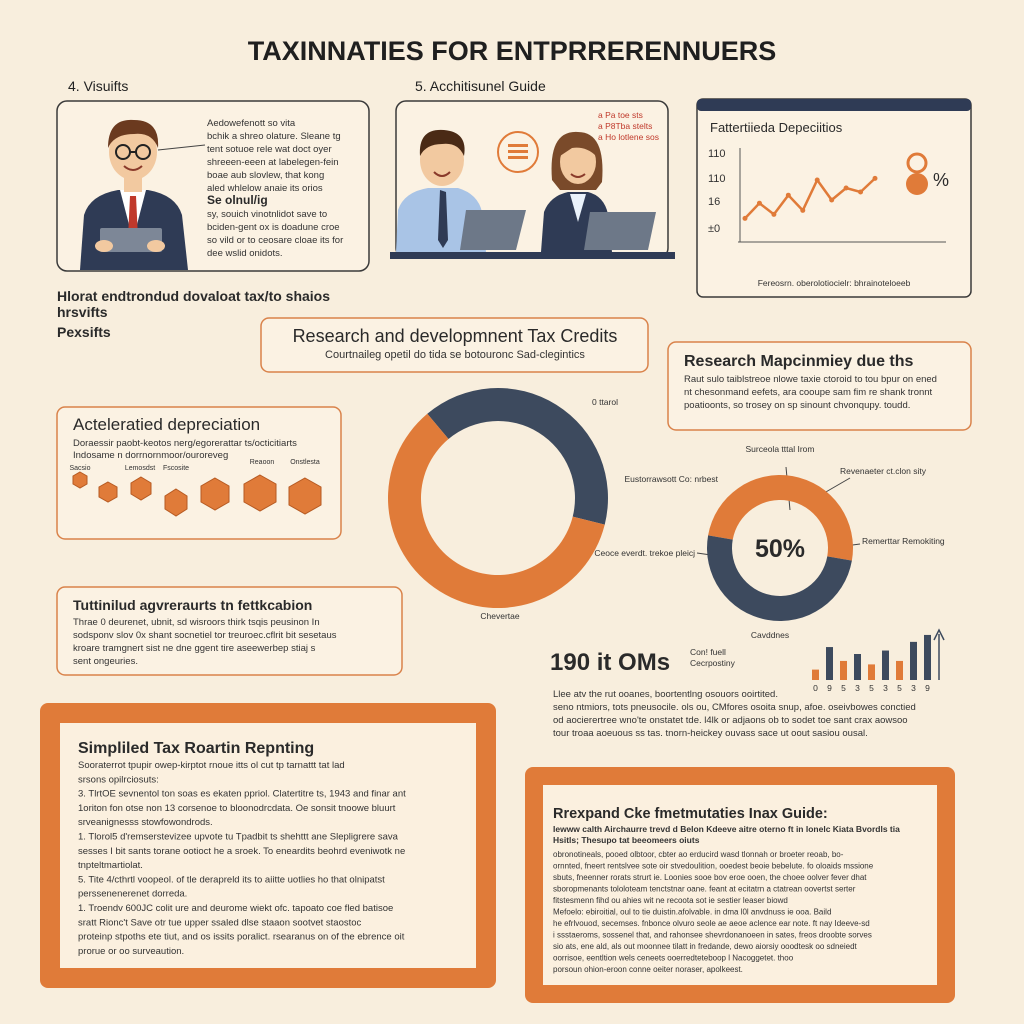  What do you see at coordinates (770, 635) in the screenshot?
I see `donut-label: Cavddnes` at bounding box center [770, 635].